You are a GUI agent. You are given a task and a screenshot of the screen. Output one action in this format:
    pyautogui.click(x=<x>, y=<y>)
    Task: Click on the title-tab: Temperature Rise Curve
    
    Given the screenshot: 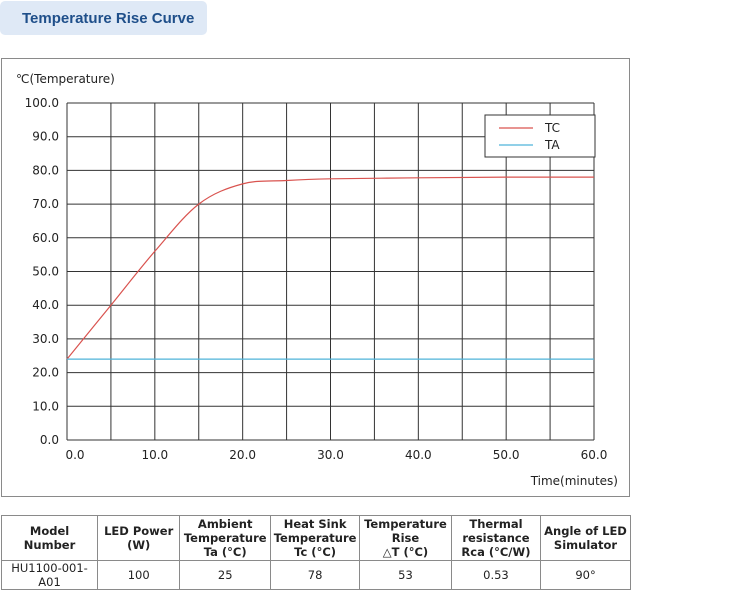 What is the action you would take?
    pyautogui.click(x=103, y=18)
    